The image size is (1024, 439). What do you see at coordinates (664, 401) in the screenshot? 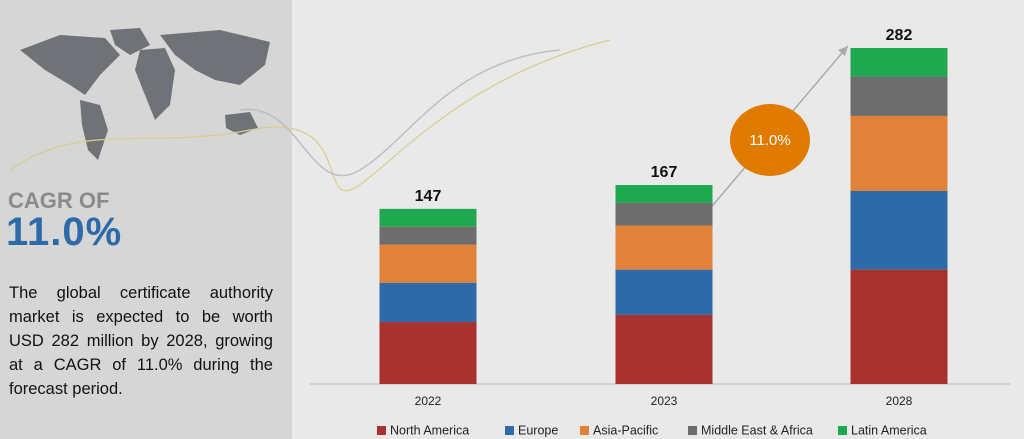
I see `x-tick-label: 2023` at bounding box center [664, 401].